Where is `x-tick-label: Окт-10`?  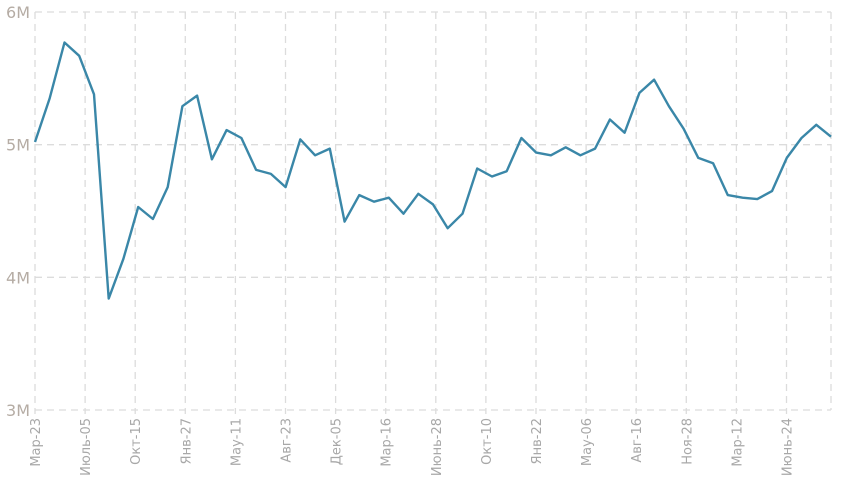 x-tick-label: Окт-10 is located at coordinates (487, 441).